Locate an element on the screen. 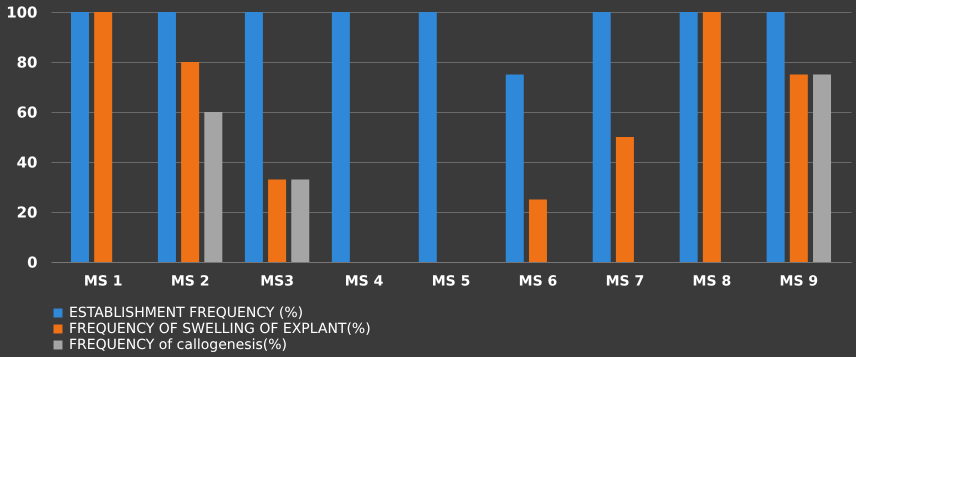 The height and width of the screenshot is (483, 959). x-tick-label: MS 2 is located at coordinates (190, 282).